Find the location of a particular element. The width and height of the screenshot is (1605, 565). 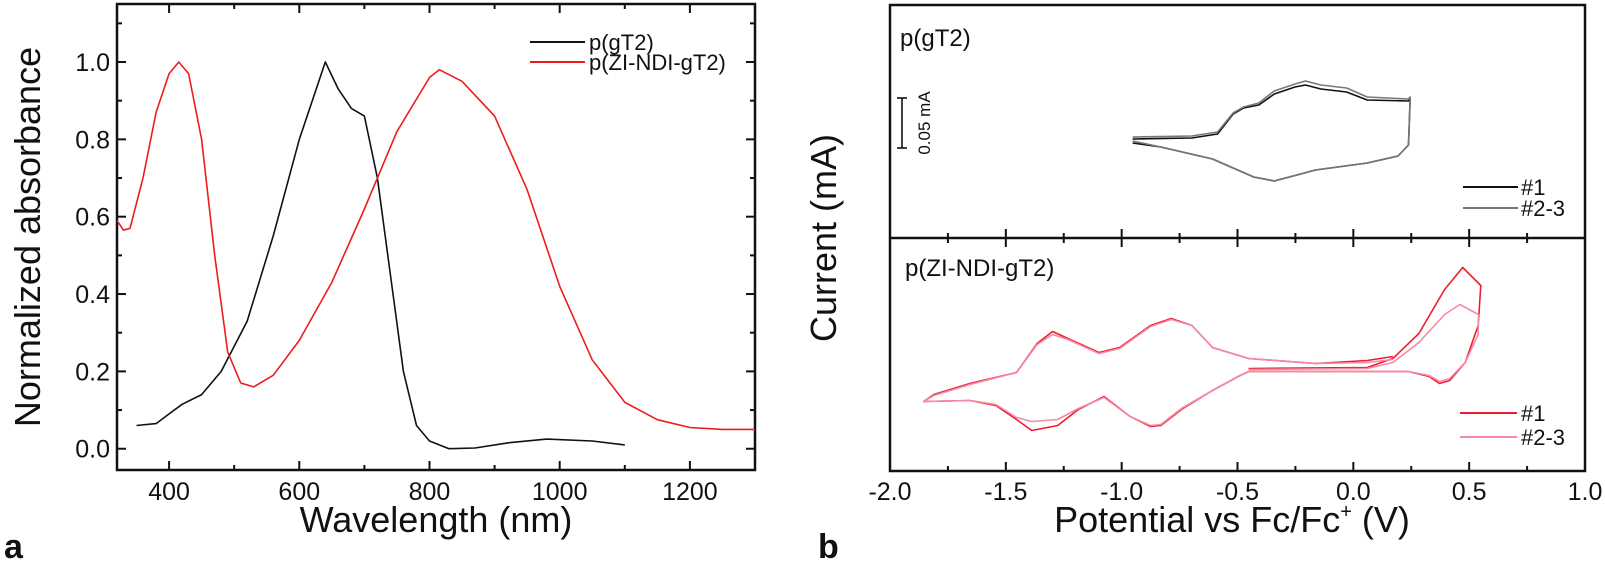

x-axis-title-a: Wavelength (nm) is located at coordinates (436, 519).